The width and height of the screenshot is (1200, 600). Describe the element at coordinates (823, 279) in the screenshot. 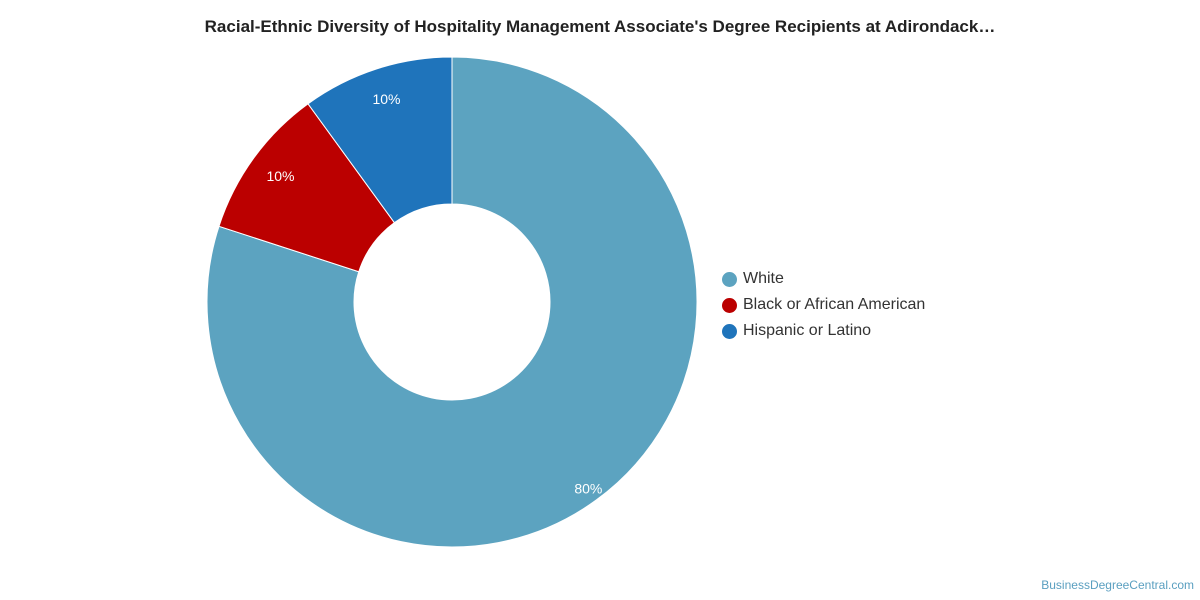

I see `legend-item-white: White` at that location.